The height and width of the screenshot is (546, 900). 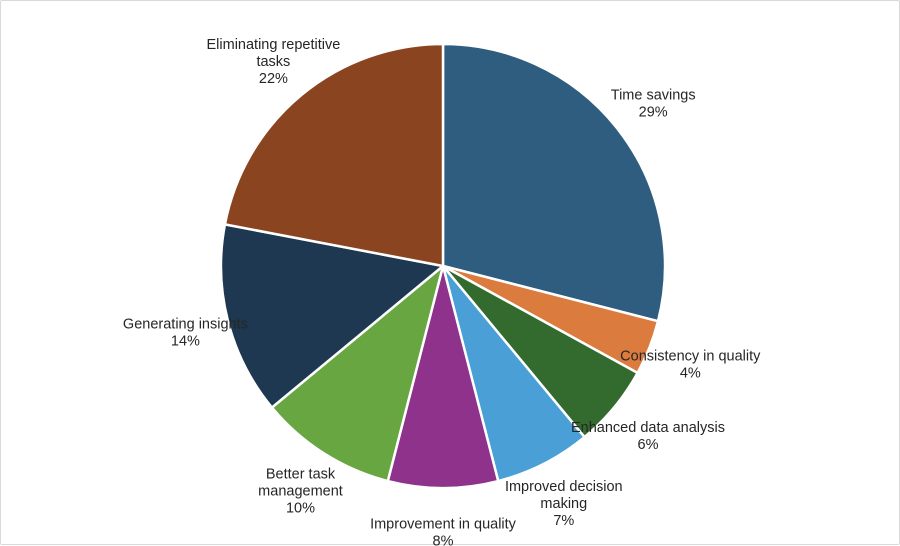 What do you see at coordinates (563, 521) in the screenshot?
I see `pie-label-percent: 7%` at bounding box center [563, 521].